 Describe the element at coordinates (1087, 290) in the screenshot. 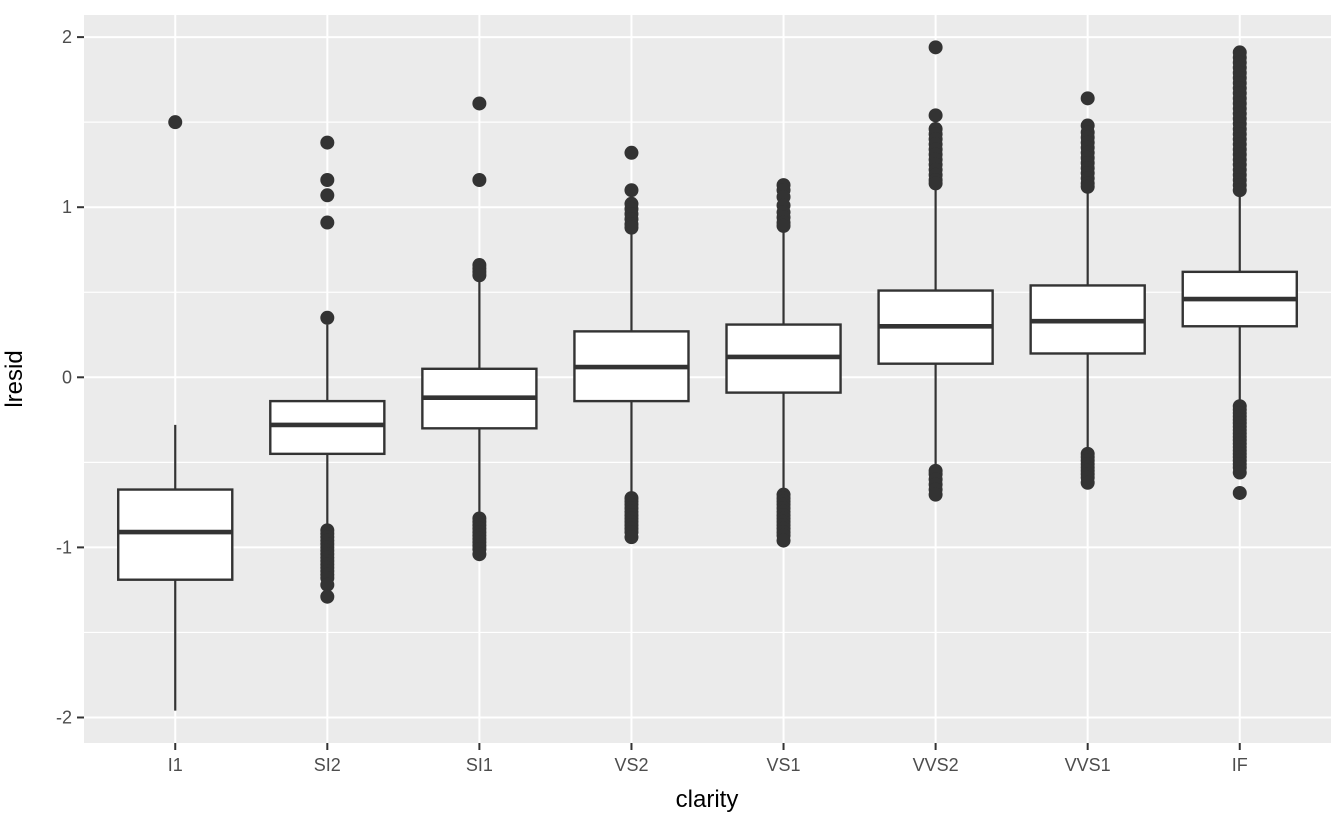

I see `boxplot-VVS1` at that location.